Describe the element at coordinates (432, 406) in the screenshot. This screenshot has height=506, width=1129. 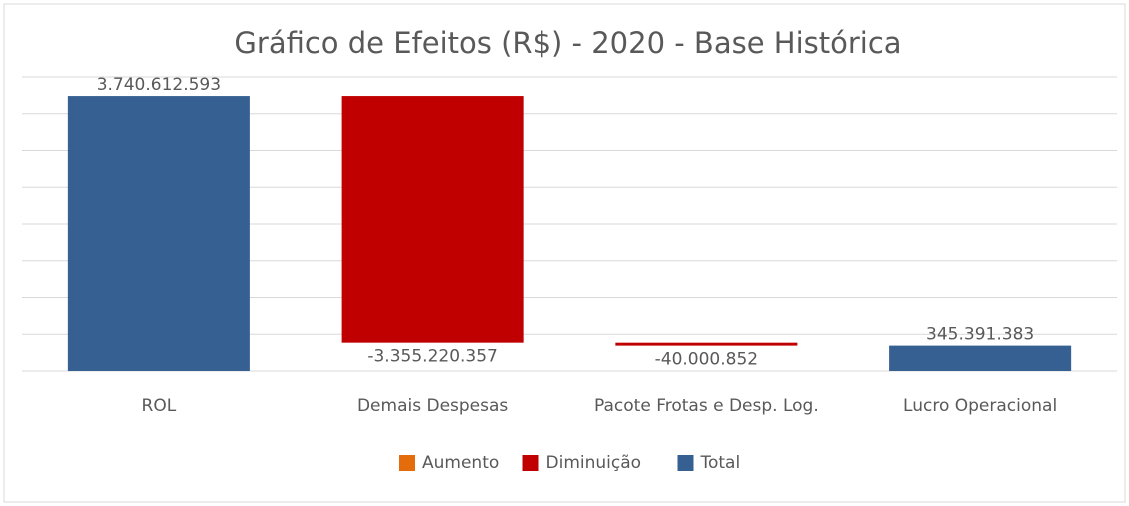
I see `x-tick-label: Demais Despesas` at that location.